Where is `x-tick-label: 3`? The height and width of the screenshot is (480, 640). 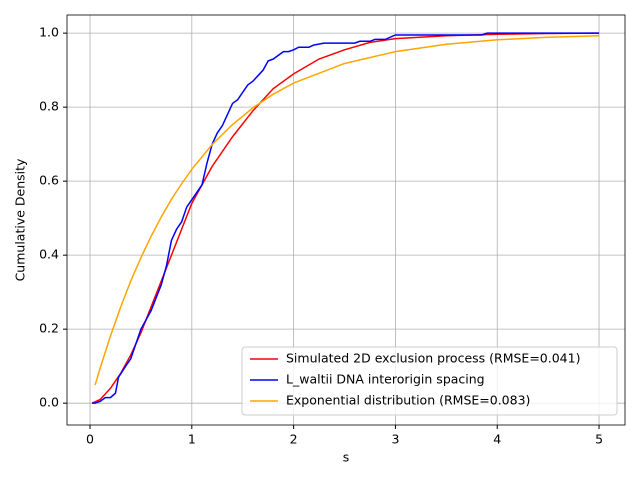 x-tick-label: 3 is located at coordinates (395, 439).